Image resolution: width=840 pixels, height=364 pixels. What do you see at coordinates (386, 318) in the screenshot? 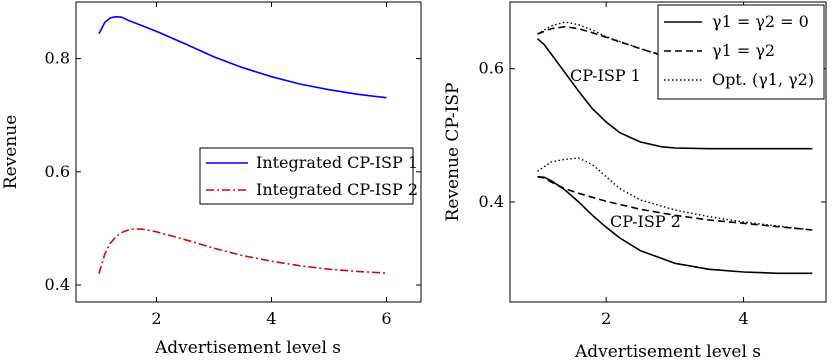
I see `left-x-tick-label: 6` at bounding box center [386, 318].